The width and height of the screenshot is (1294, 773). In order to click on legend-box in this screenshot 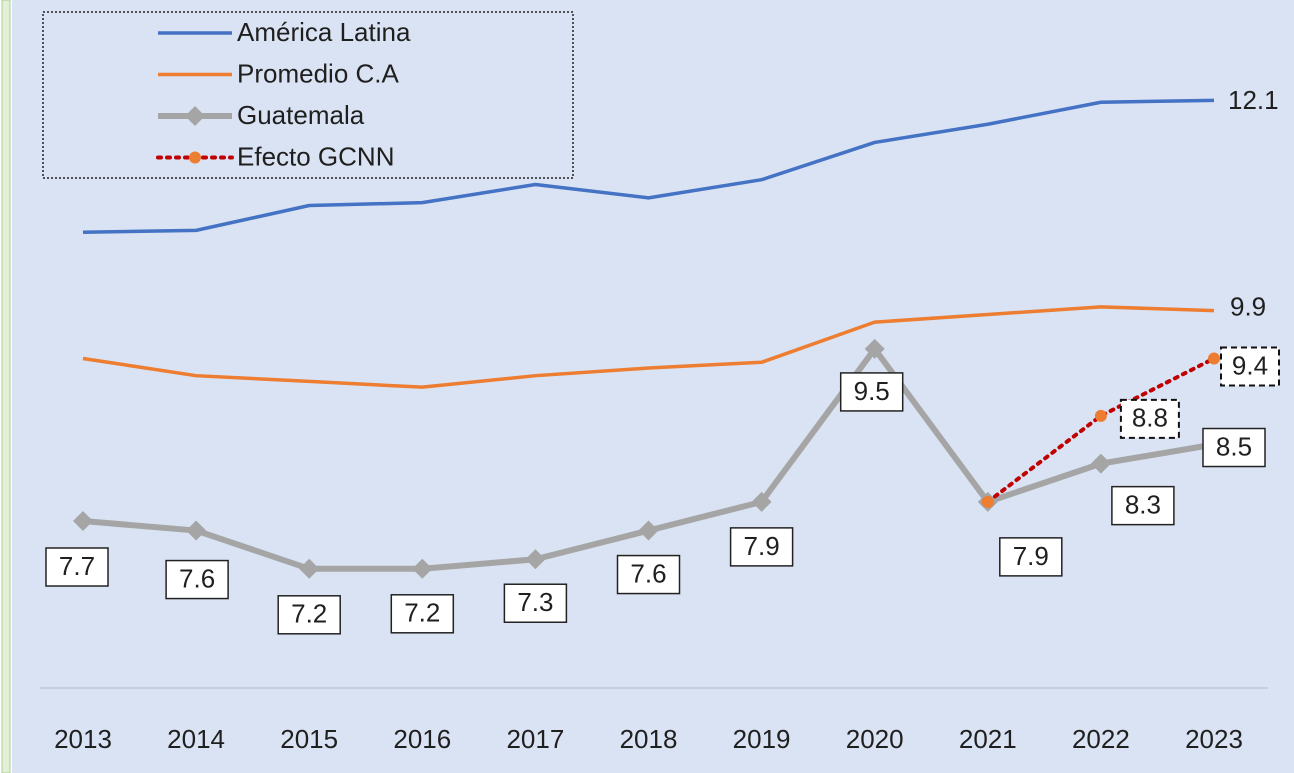, I will do `click(308, 95)`.